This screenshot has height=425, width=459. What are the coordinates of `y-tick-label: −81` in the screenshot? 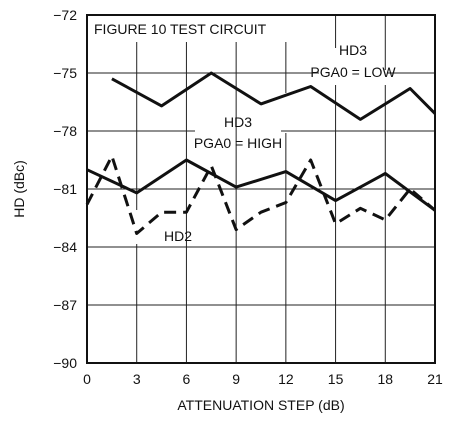 It's located at (65, 189).